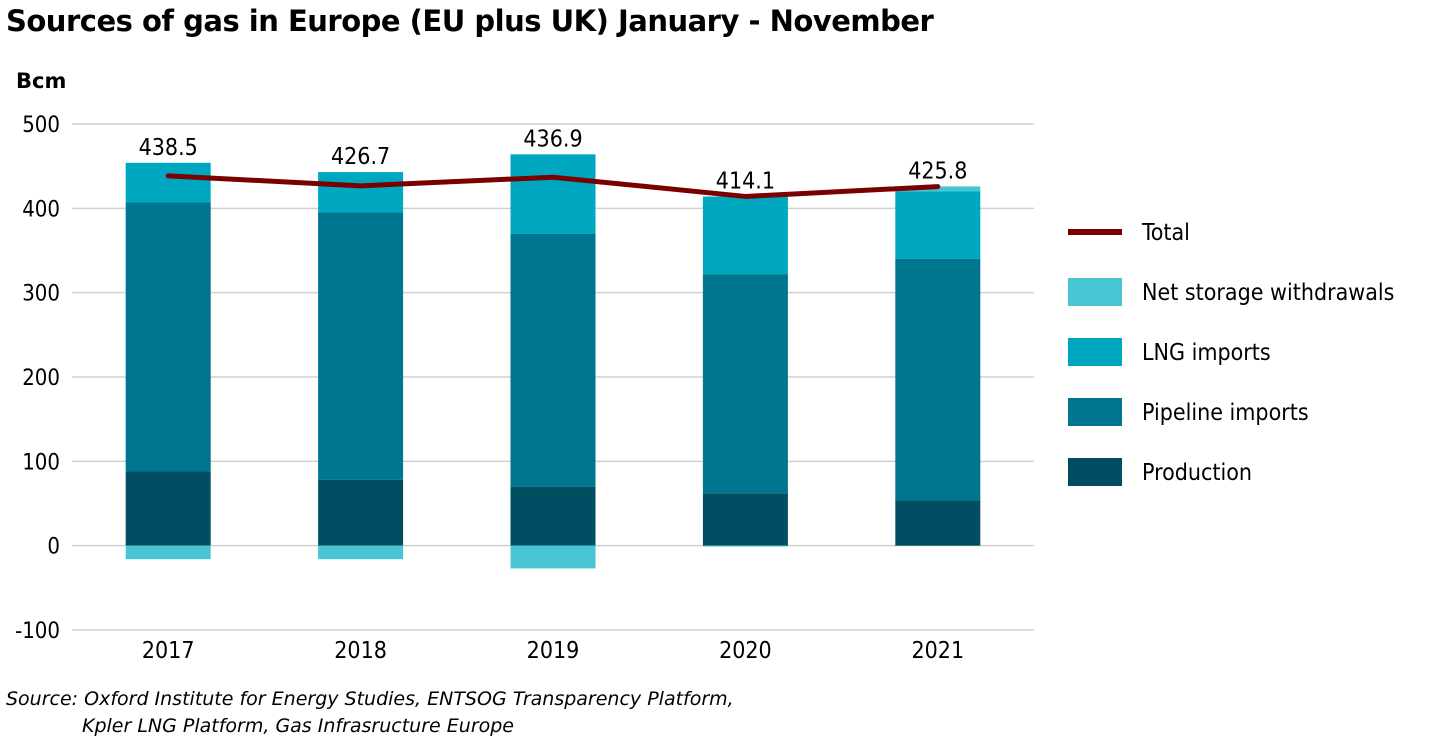 This screenshot has width=1436, height=750. Describe the element at coordinates (37, 631) in the screenshot. I see `y-tick-label: -100` at that location.